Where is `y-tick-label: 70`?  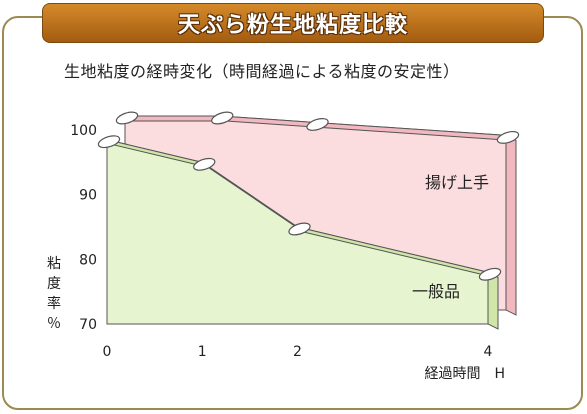
y-tick-label: 70 is located at coordinates (88, 325).